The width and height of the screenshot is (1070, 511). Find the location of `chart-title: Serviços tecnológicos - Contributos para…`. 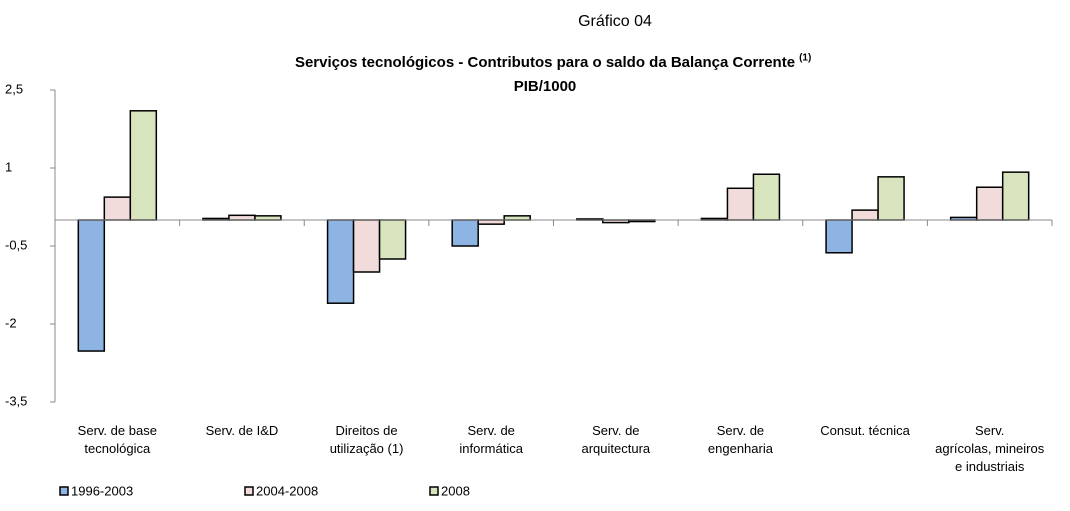

chart-title: Serviços tecnológicos - Contributos para… is located at coordinates (545, 62).